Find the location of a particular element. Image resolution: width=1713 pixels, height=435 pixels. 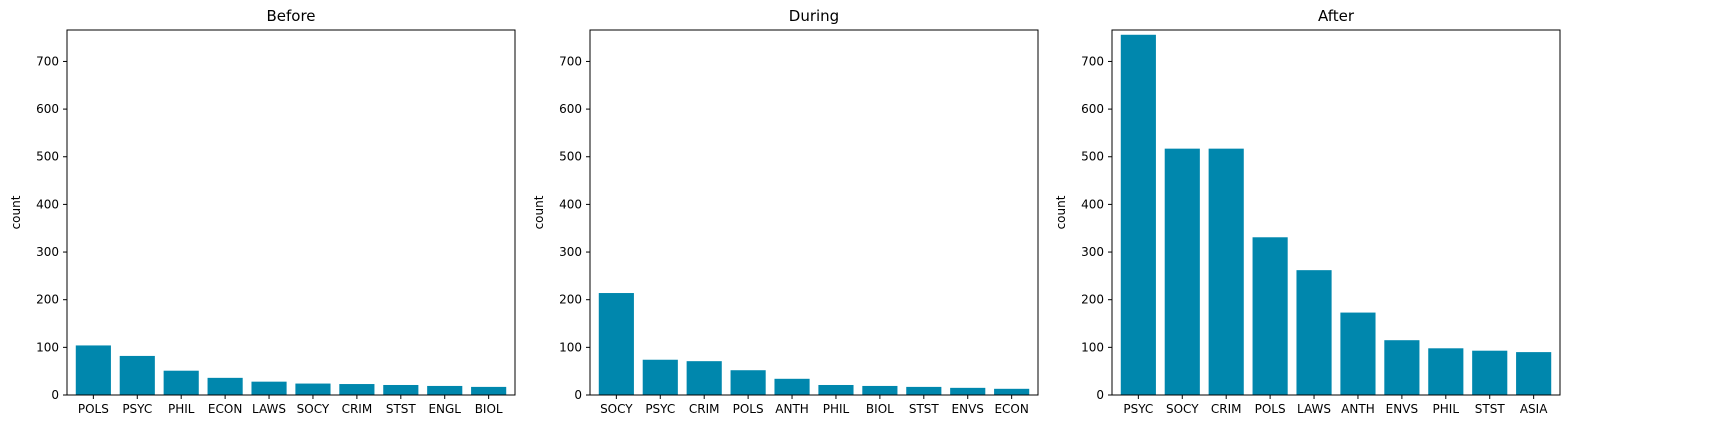

bar-engl is located at coordinates (445, 390).